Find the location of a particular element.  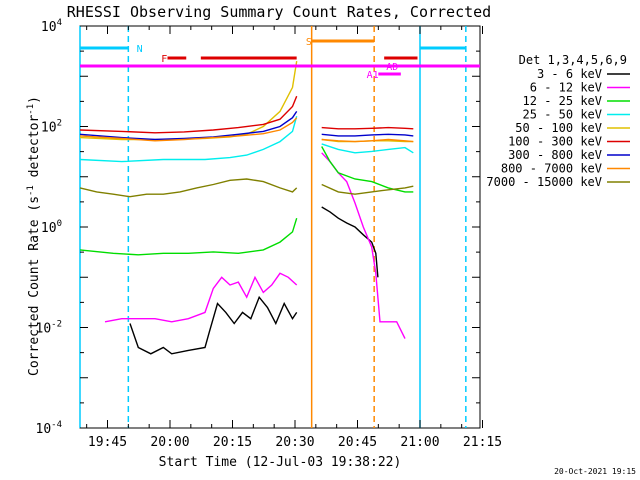

x-tick-label: 19:45 is located at coordinates (107, 442).